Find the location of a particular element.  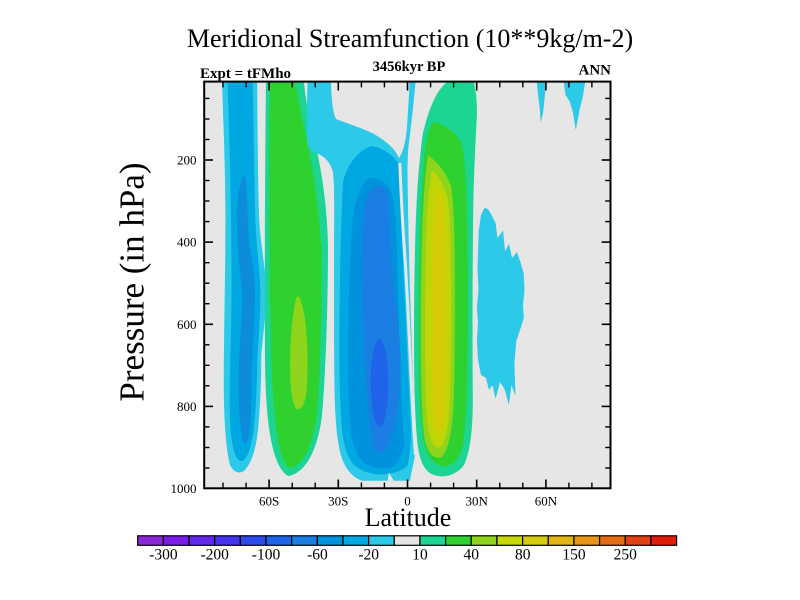

svg-text: 250 is located at coordinates (626, 555).